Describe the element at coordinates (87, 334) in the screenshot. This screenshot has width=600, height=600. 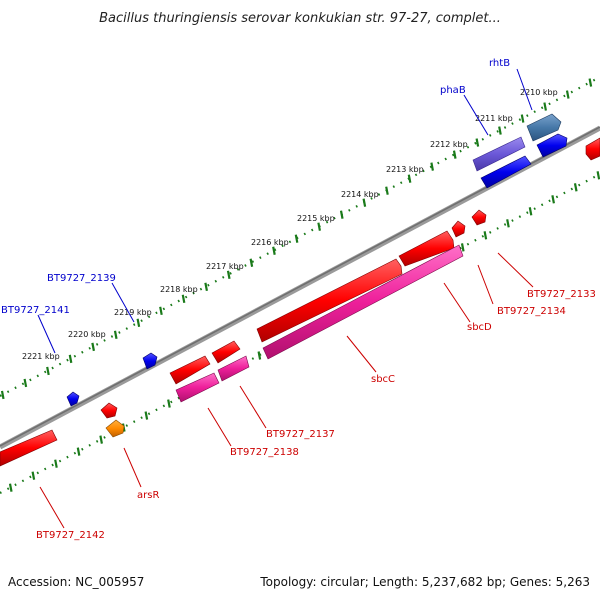
I see `tick-label-2220: 2220 kbp` at that location.